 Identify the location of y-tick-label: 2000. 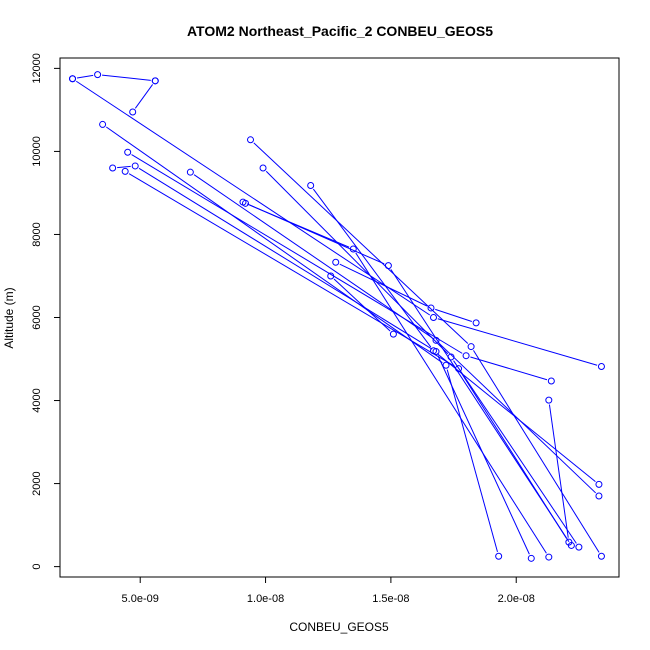
(37, 483).